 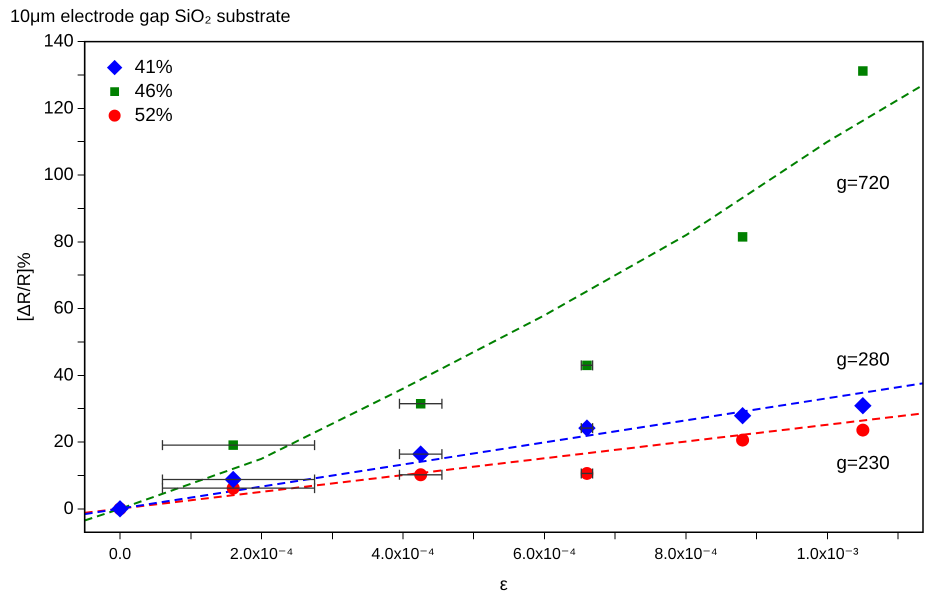 I want to click on annotation: g=720, so click(x=863, y=183).